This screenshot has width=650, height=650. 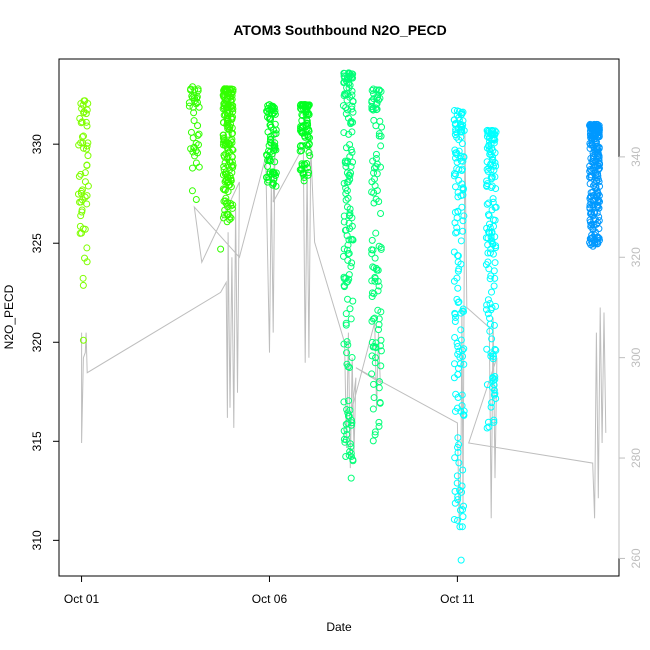 I want to click on y-tick-label: 310, so click(x=37, y=540).